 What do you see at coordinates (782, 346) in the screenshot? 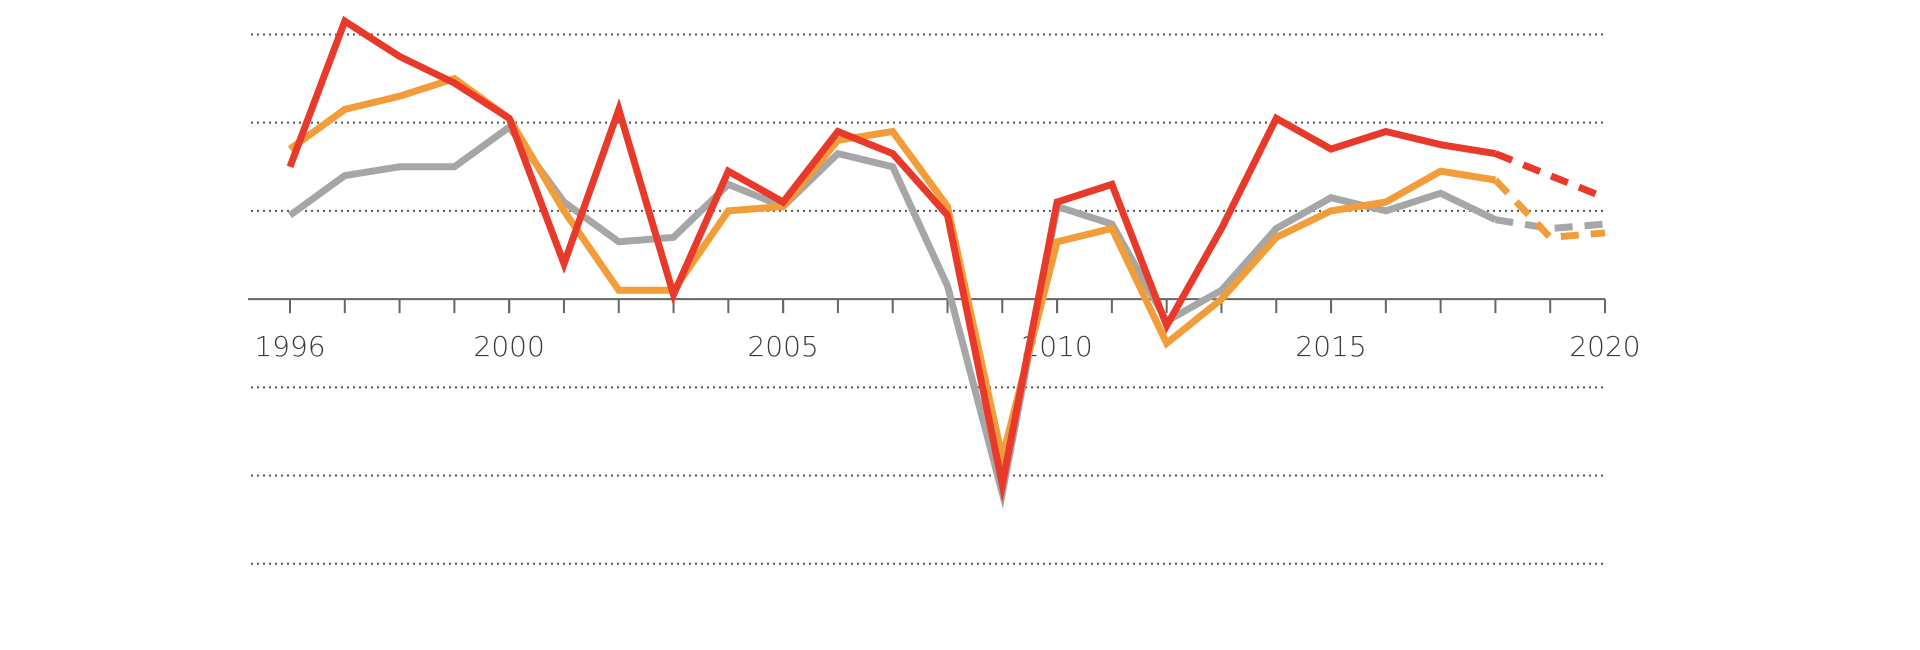
I see `x-tick-label: 2005` at bounding box center [782, 346].